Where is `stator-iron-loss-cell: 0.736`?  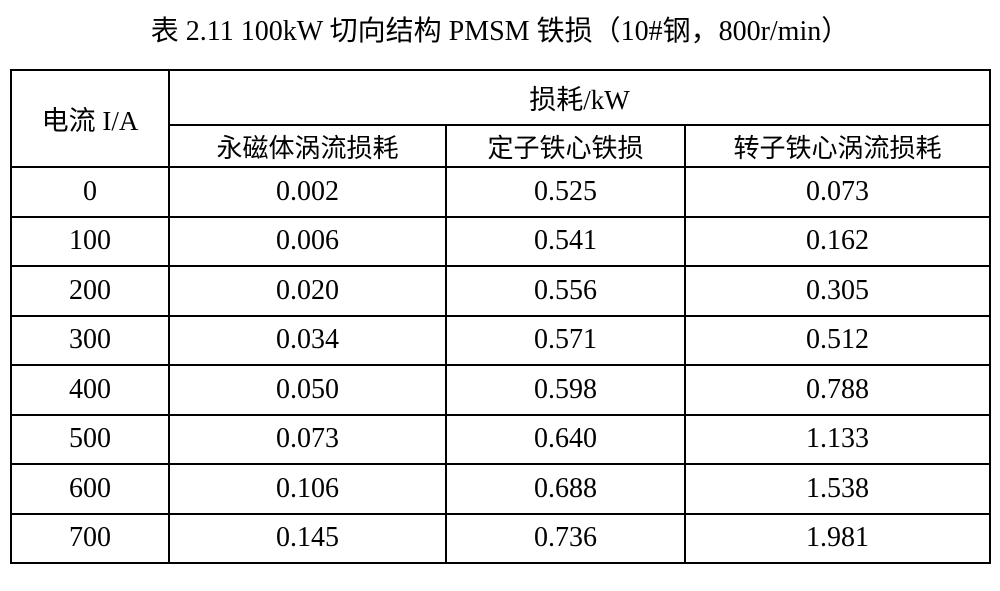 stator-iron-loss-cell: 0.736 is located at coordinates (565, 538).